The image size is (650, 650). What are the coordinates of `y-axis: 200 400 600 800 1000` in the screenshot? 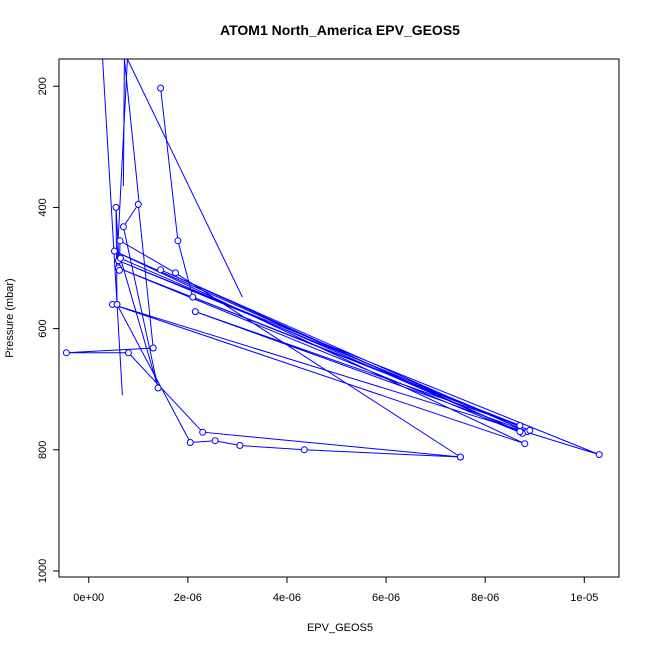 It's located at (48, 330).